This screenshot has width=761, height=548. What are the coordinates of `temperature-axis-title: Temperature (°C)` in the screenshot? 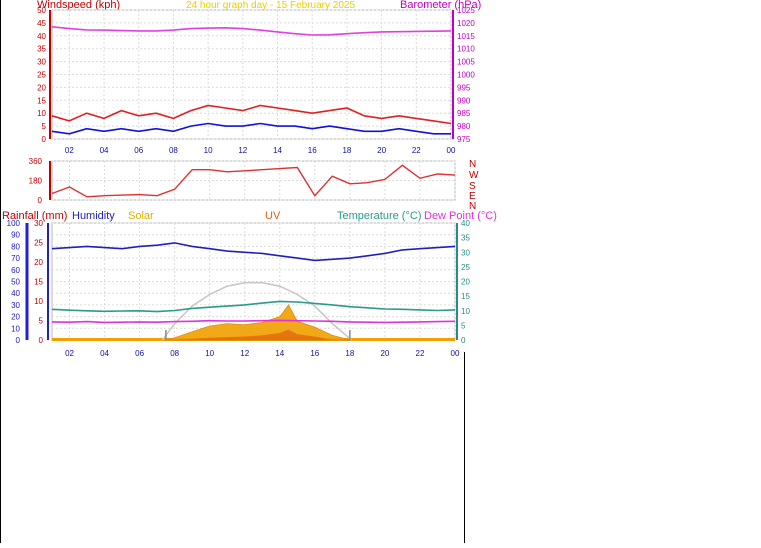 It's located at (379, 216).